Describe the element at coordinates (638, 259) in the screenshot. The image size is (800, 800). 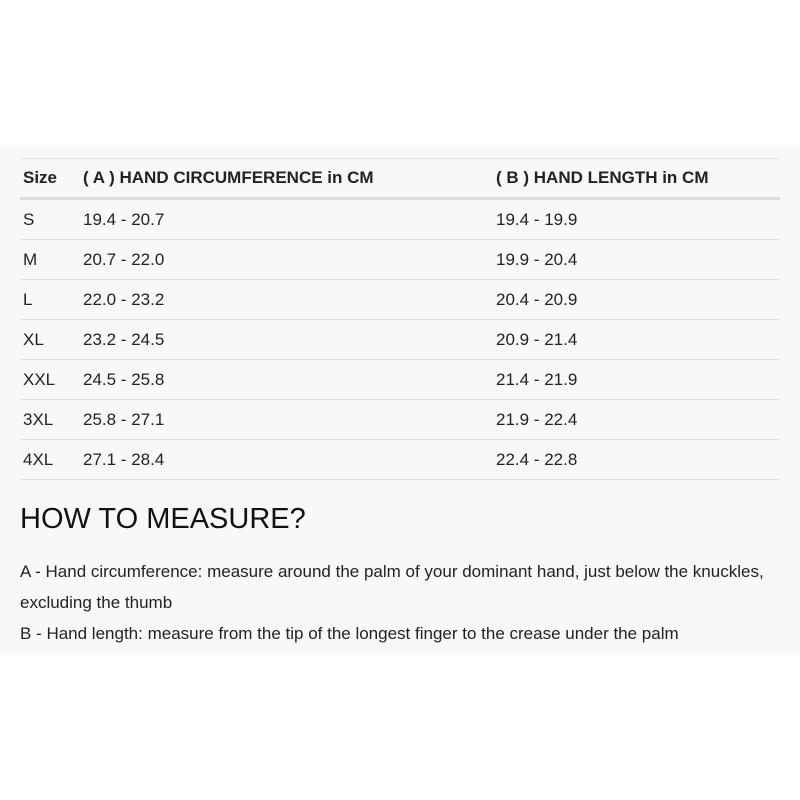
I see `cell-length: 19.9 - 20.4` at that location.